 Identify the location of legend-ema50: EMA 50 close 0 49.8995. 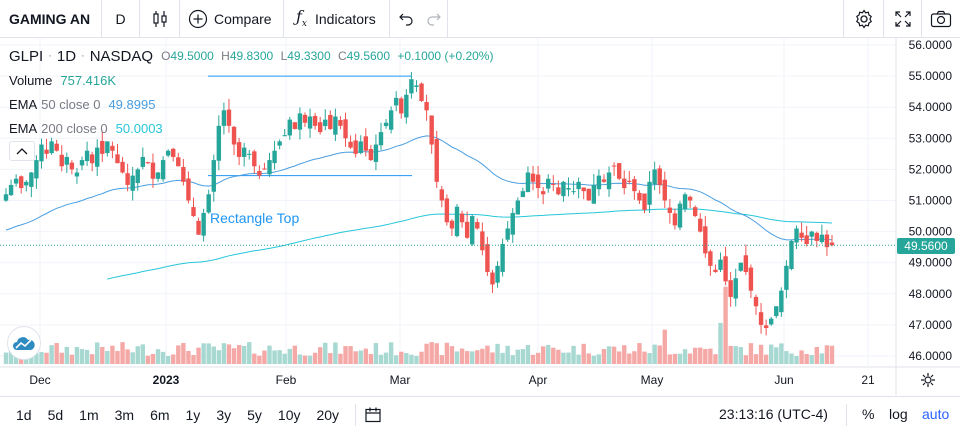
(251, 104).